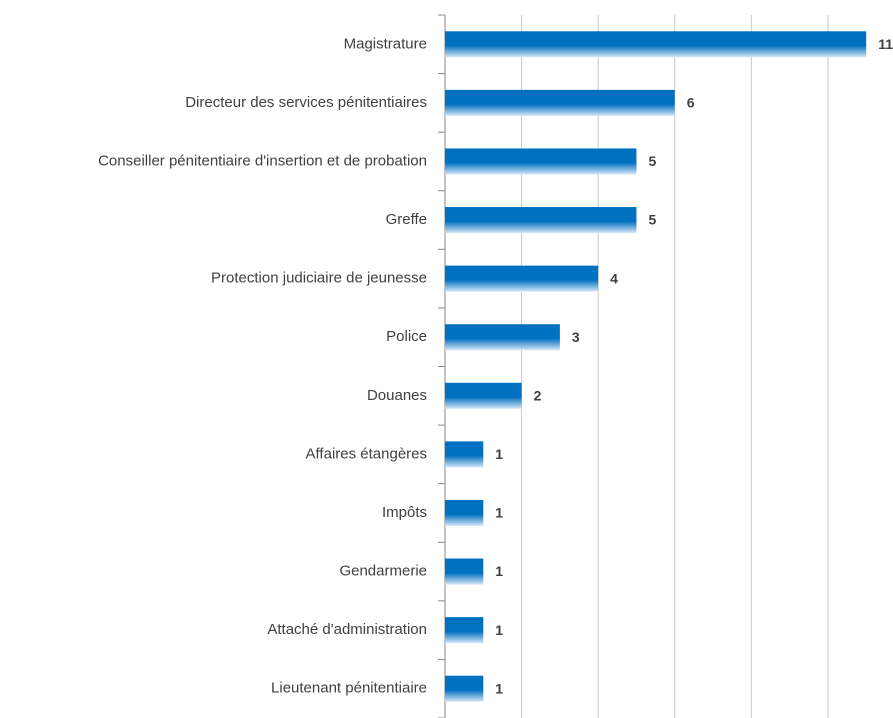 The width and height of the screenshot is (893, 718). Describe the element at coordinates (383, 571) in the screenshot. I see `category-label: Gendarmerie` at that location.